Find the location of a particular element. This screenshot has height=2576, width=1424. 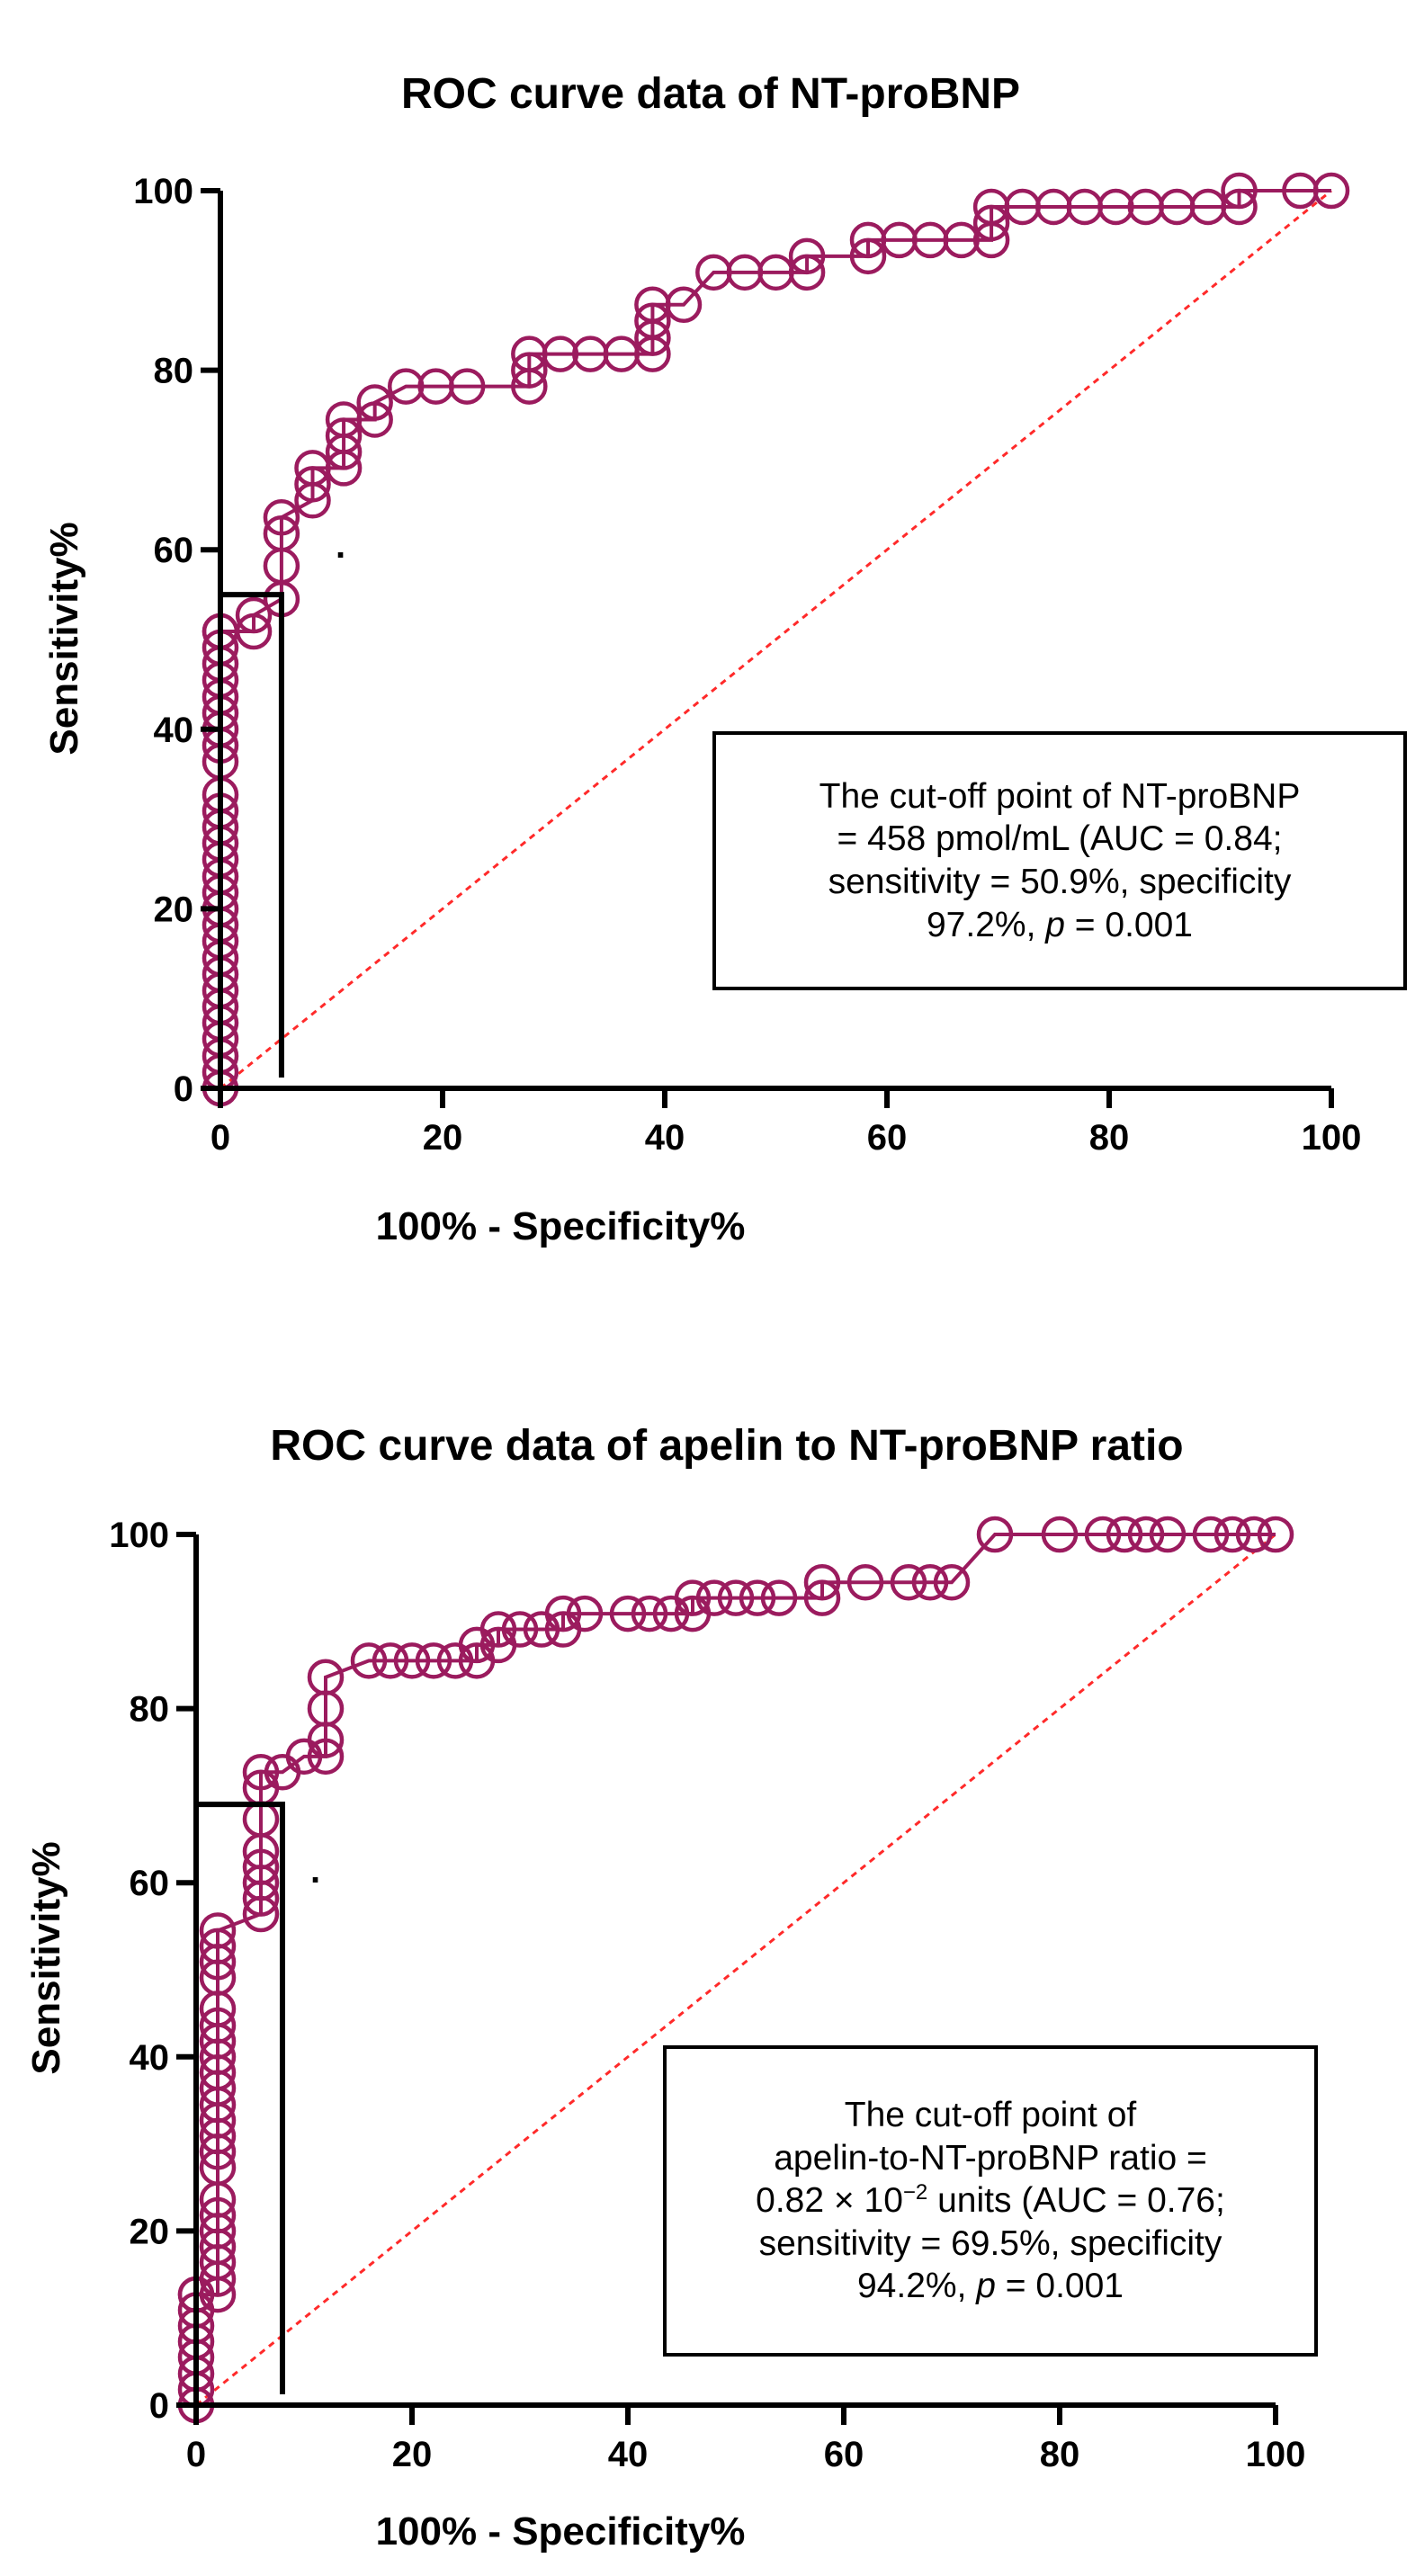

annotation-line-5-post: = 0.001 is located at coordinates (1059, 2286).